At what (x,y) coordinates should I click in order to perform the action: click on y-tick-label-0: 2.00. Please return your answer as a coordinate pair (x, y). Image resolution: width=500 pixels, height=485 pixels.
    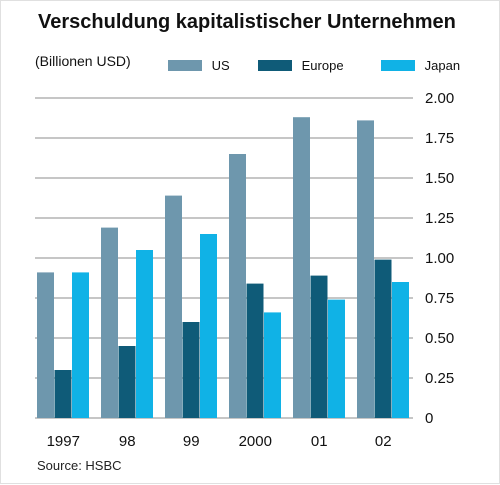
    Looking at the image, I should click on (439, 98).